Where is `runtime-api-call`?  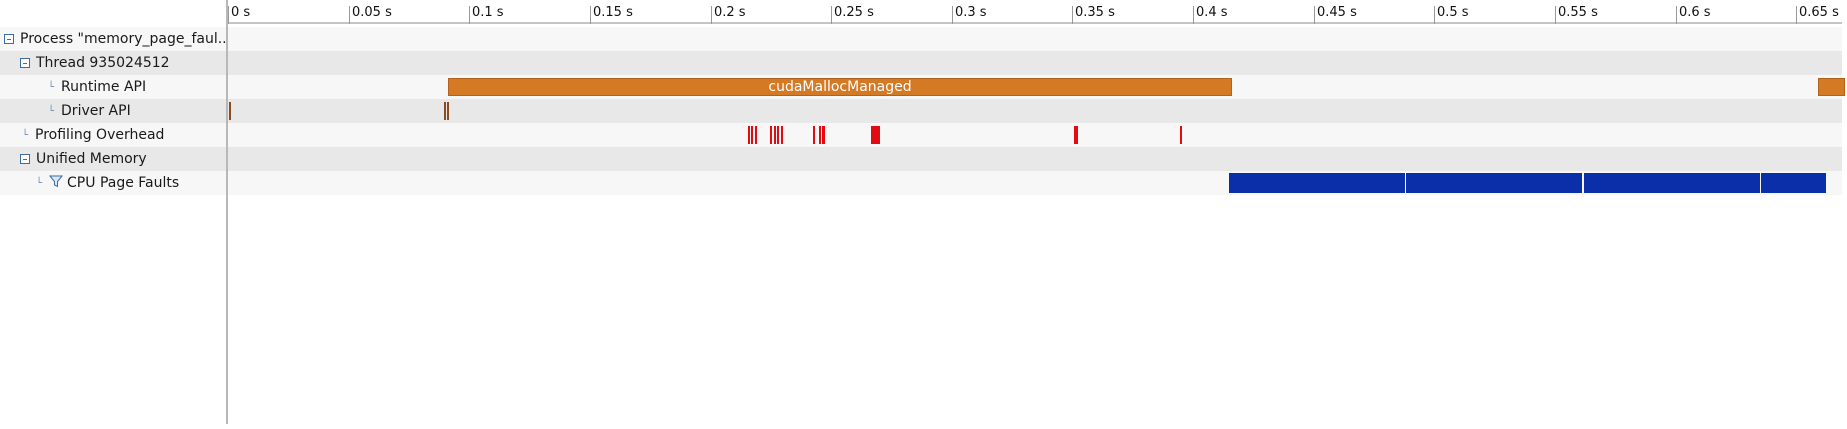
runtime-api-call is located at coordinates (1831, 87).